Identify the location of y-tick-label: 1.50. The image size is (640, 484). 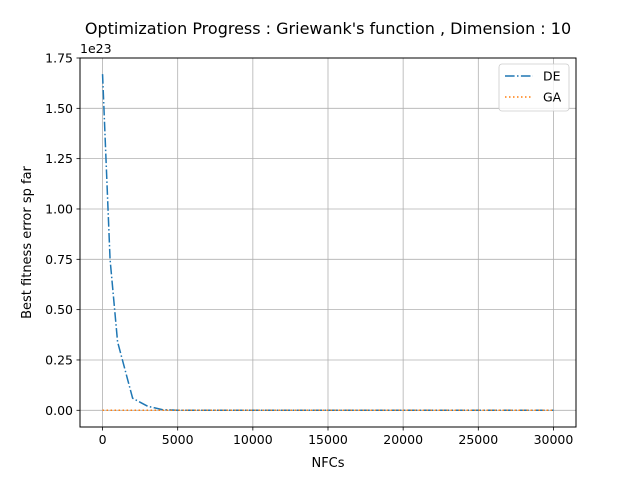
(59, 108).